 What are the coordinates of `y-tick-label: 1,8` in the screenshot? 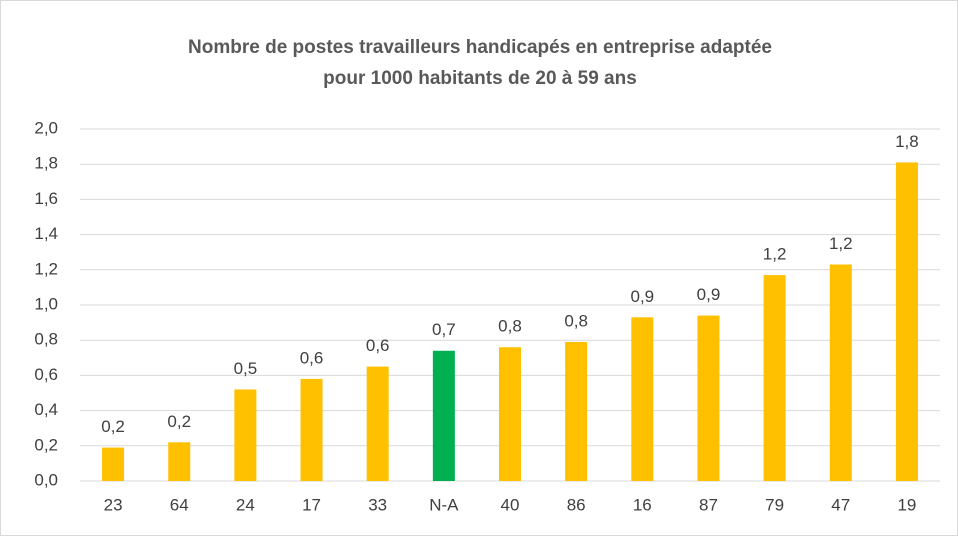 It's located at (46, 163).